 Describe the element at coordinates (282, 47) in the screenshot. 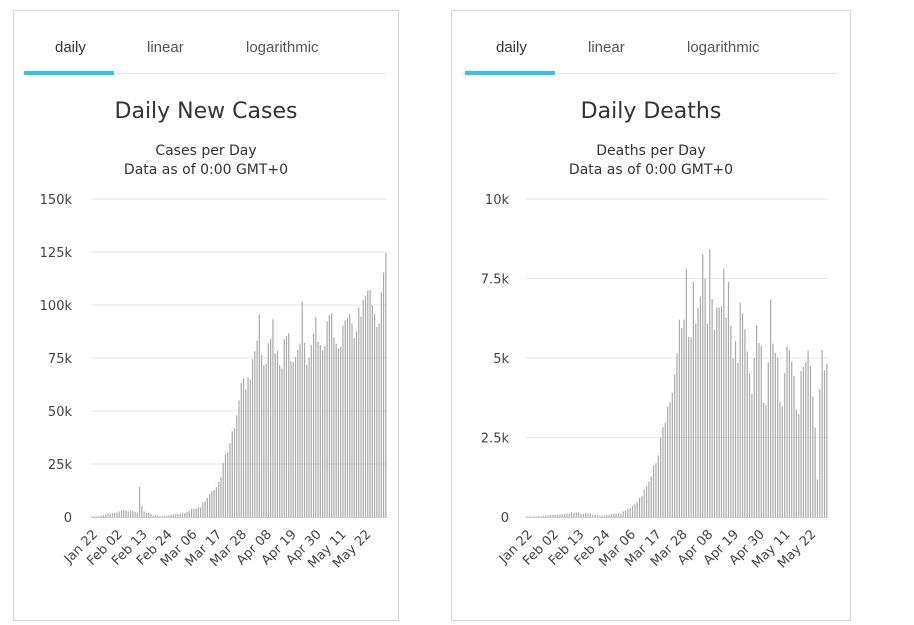

I see `tab-logarithmic: logarithmic` at that location.